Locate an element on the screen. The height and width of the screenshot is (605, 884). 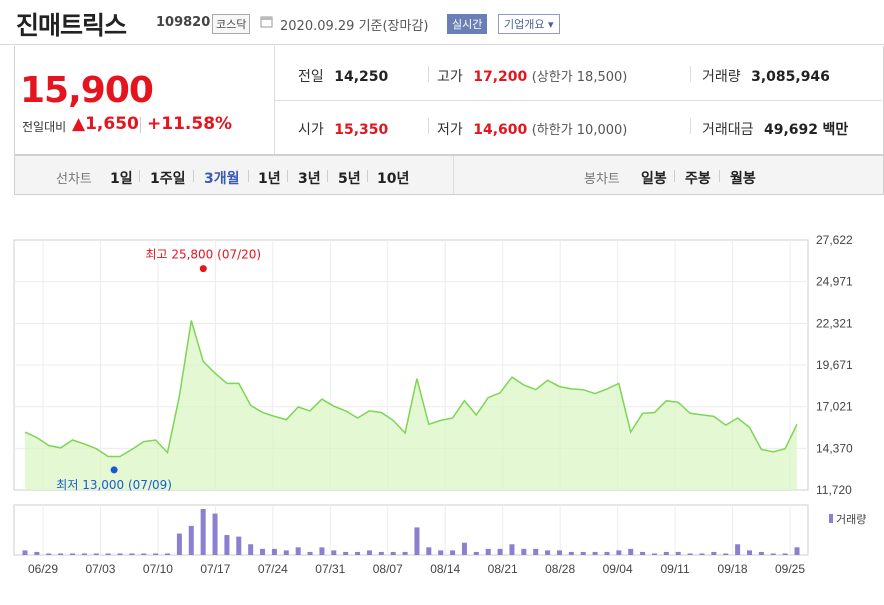
low-value: 14,600 is located at coordinates (500, 130).